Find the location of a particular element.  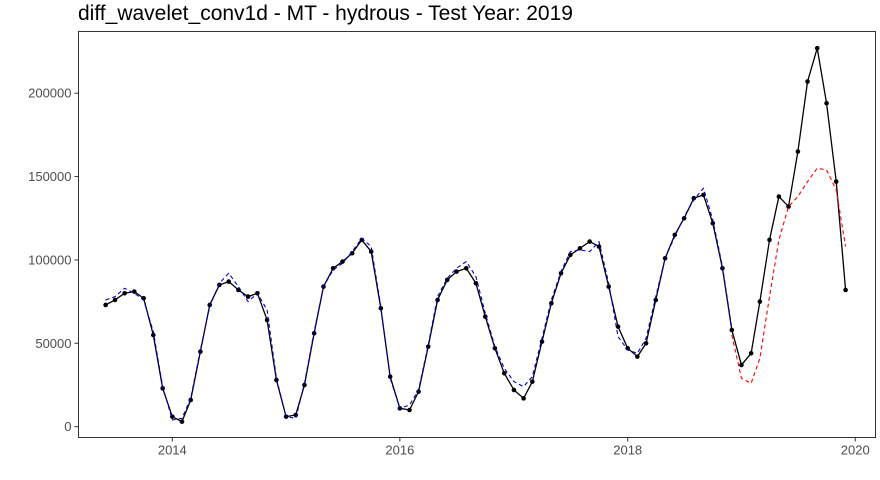

y-tick-label: 0 is located at coordinates (67, 426).